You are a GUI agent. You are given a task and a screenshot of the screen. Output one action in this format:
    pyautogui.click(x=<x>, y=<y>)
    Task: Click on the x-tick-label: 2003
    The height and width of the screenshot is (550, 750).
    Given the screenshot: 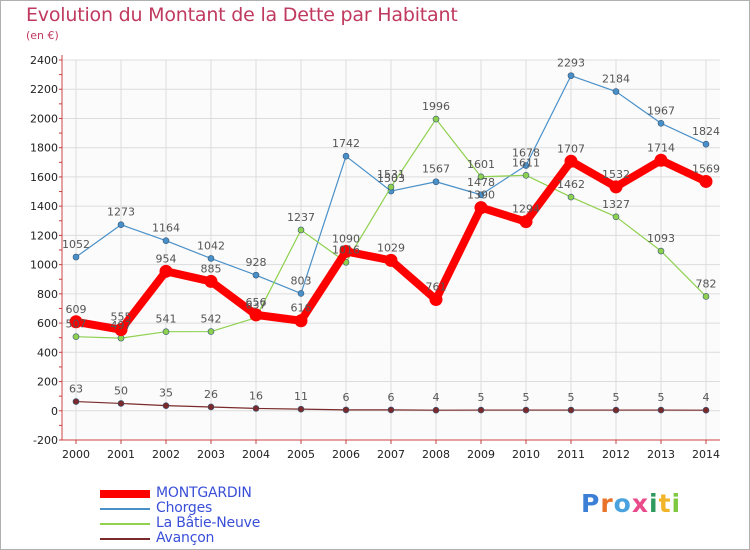 What is the action you would take?
    pyautogui.click(x=211, y=454)
    